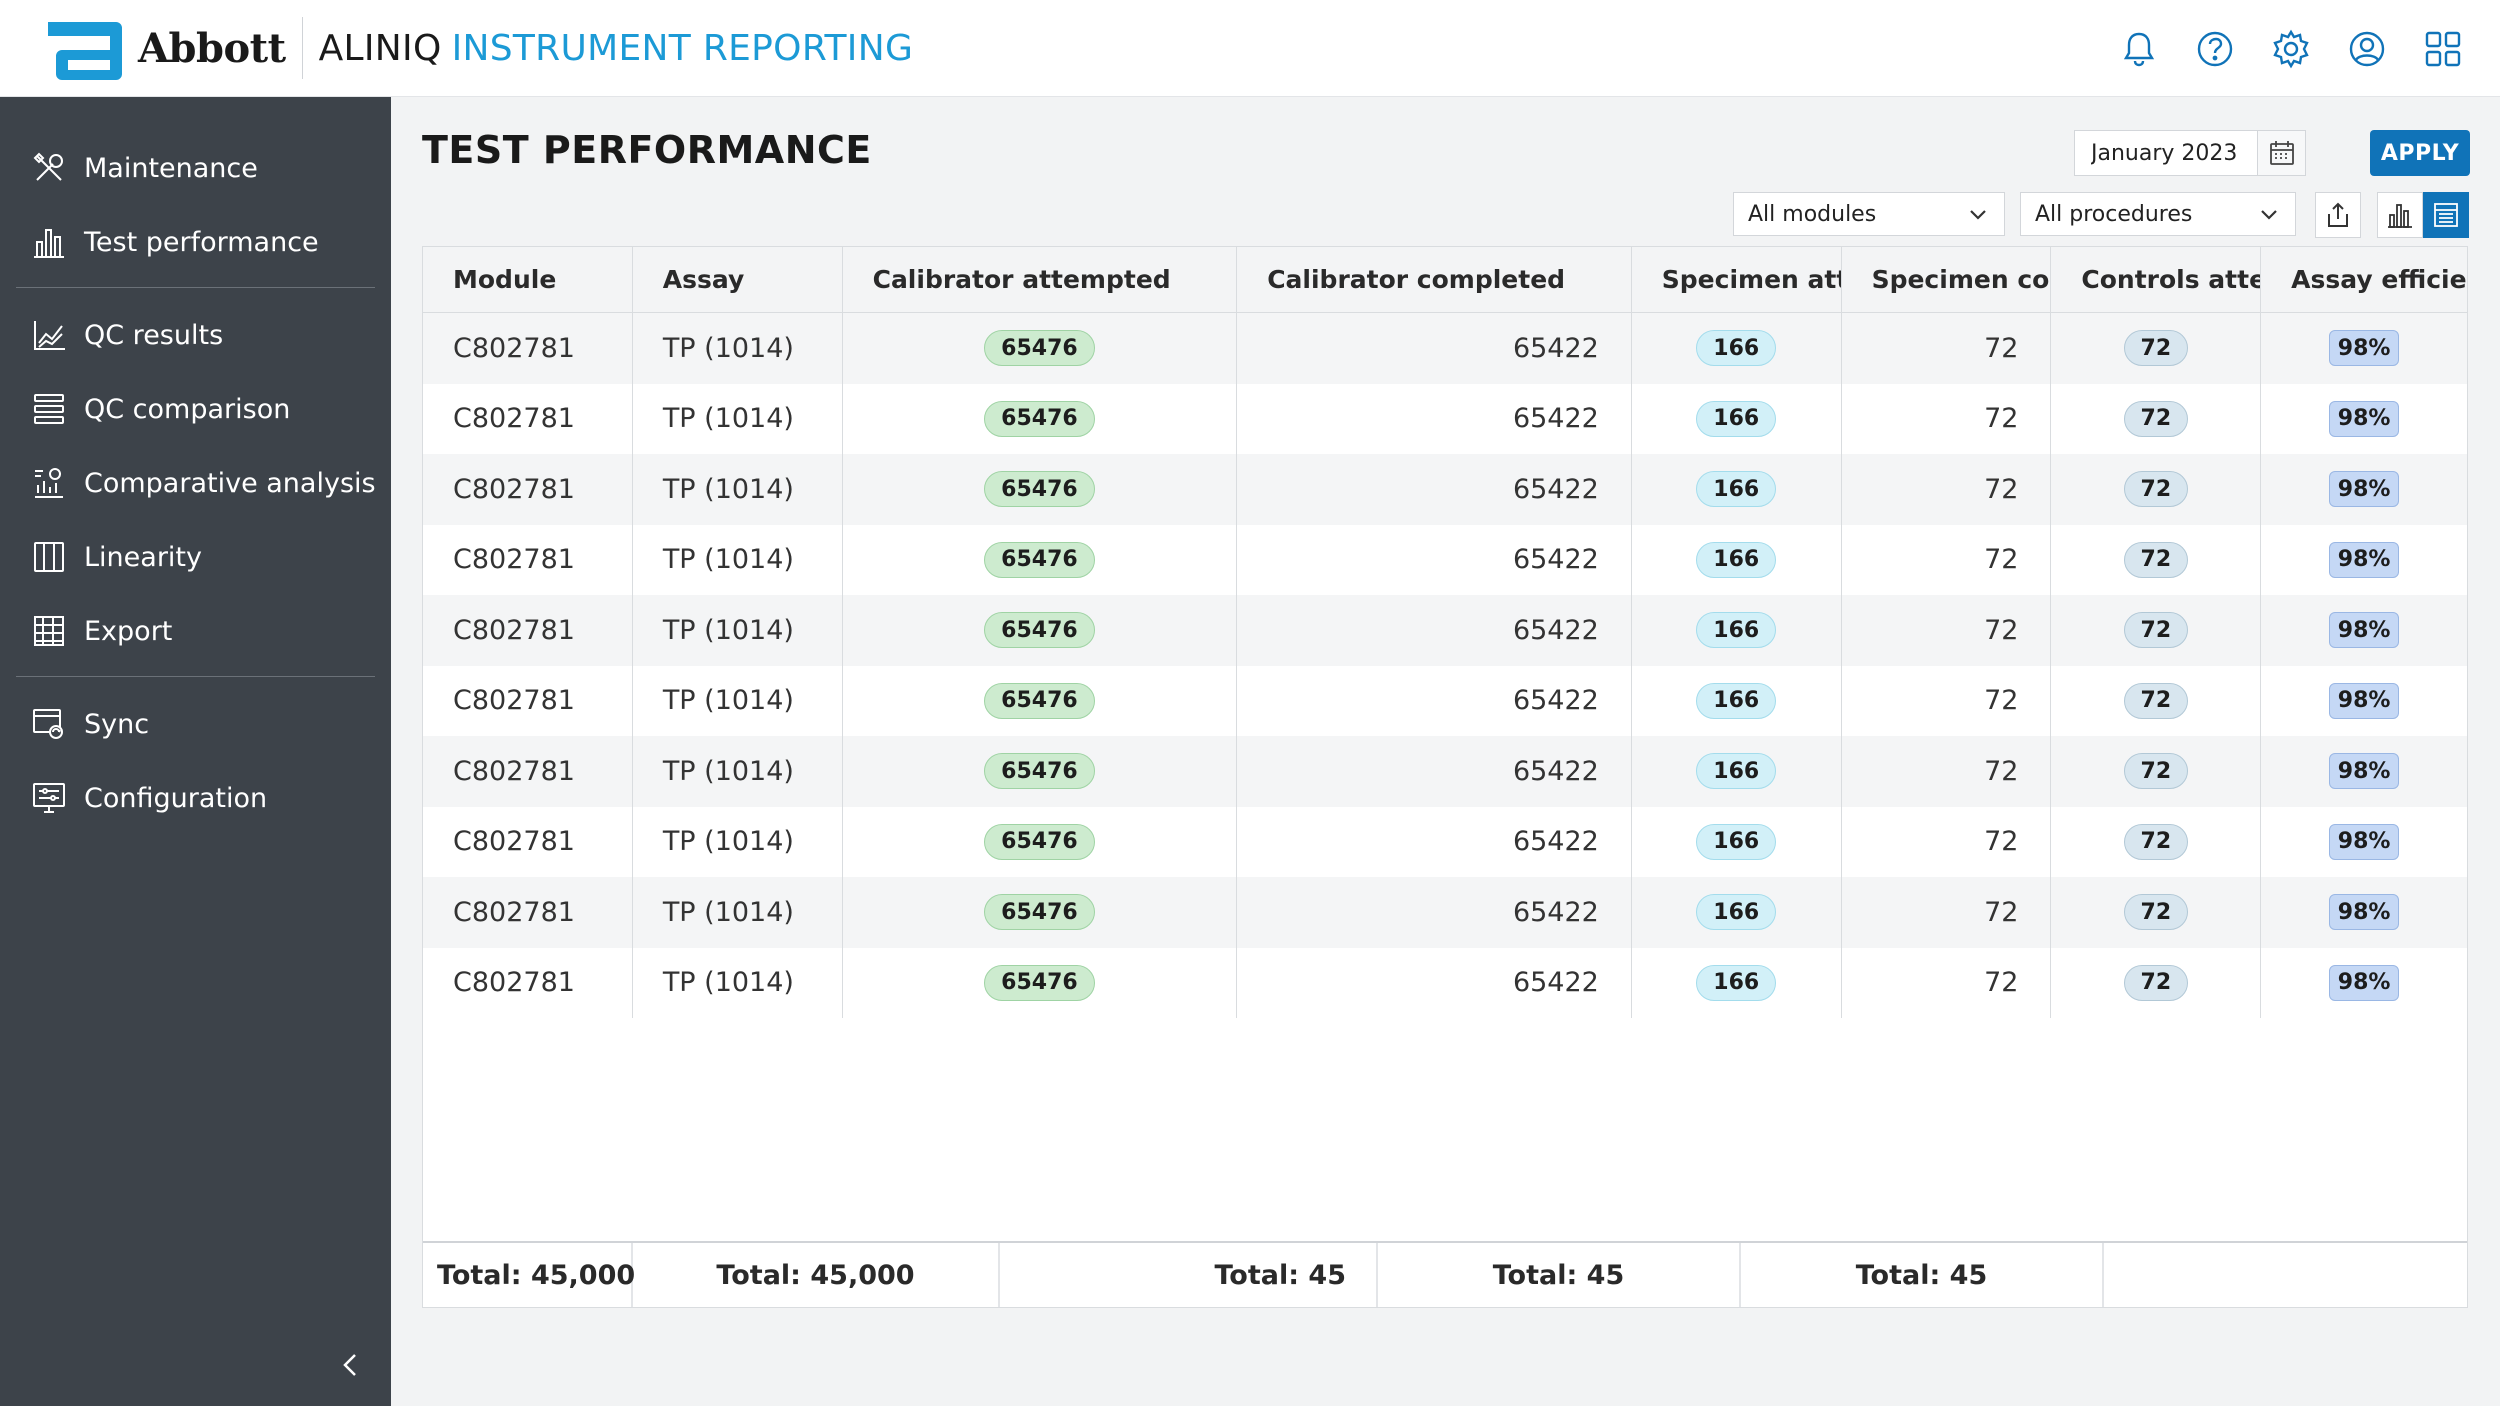 This screenshot has width=2500, height=1406. Describe the element at coordinates (49, 557) in the screenshot. I see `columns-icon` at that location.